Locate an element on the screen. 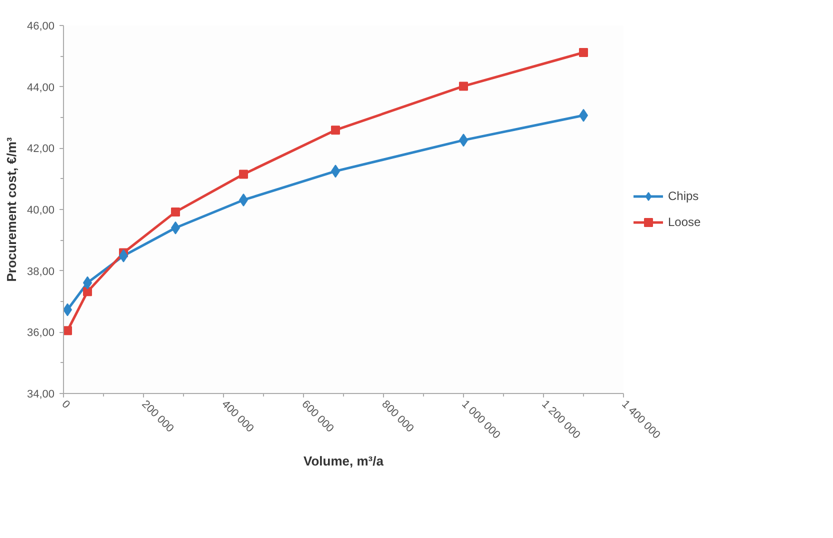 The width and height of the screenshot is (833, 538). x-tick-label: 0 is located at coordinates (65, 405).